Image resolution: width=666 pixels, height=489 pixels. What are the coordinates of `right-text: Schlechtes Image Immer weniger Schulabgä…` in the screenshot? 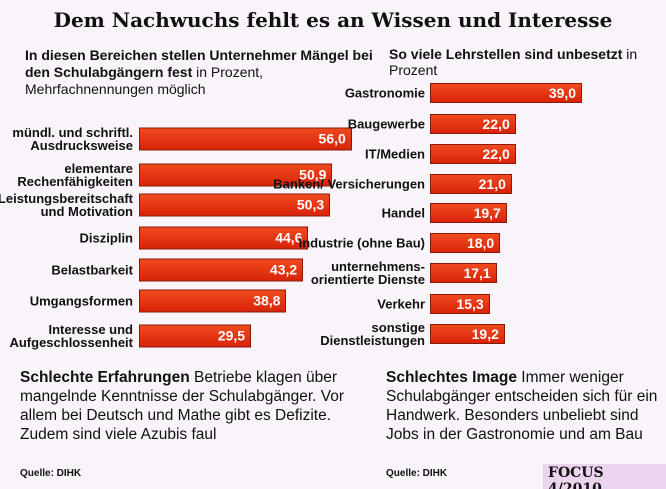 It's located at (525, 406).